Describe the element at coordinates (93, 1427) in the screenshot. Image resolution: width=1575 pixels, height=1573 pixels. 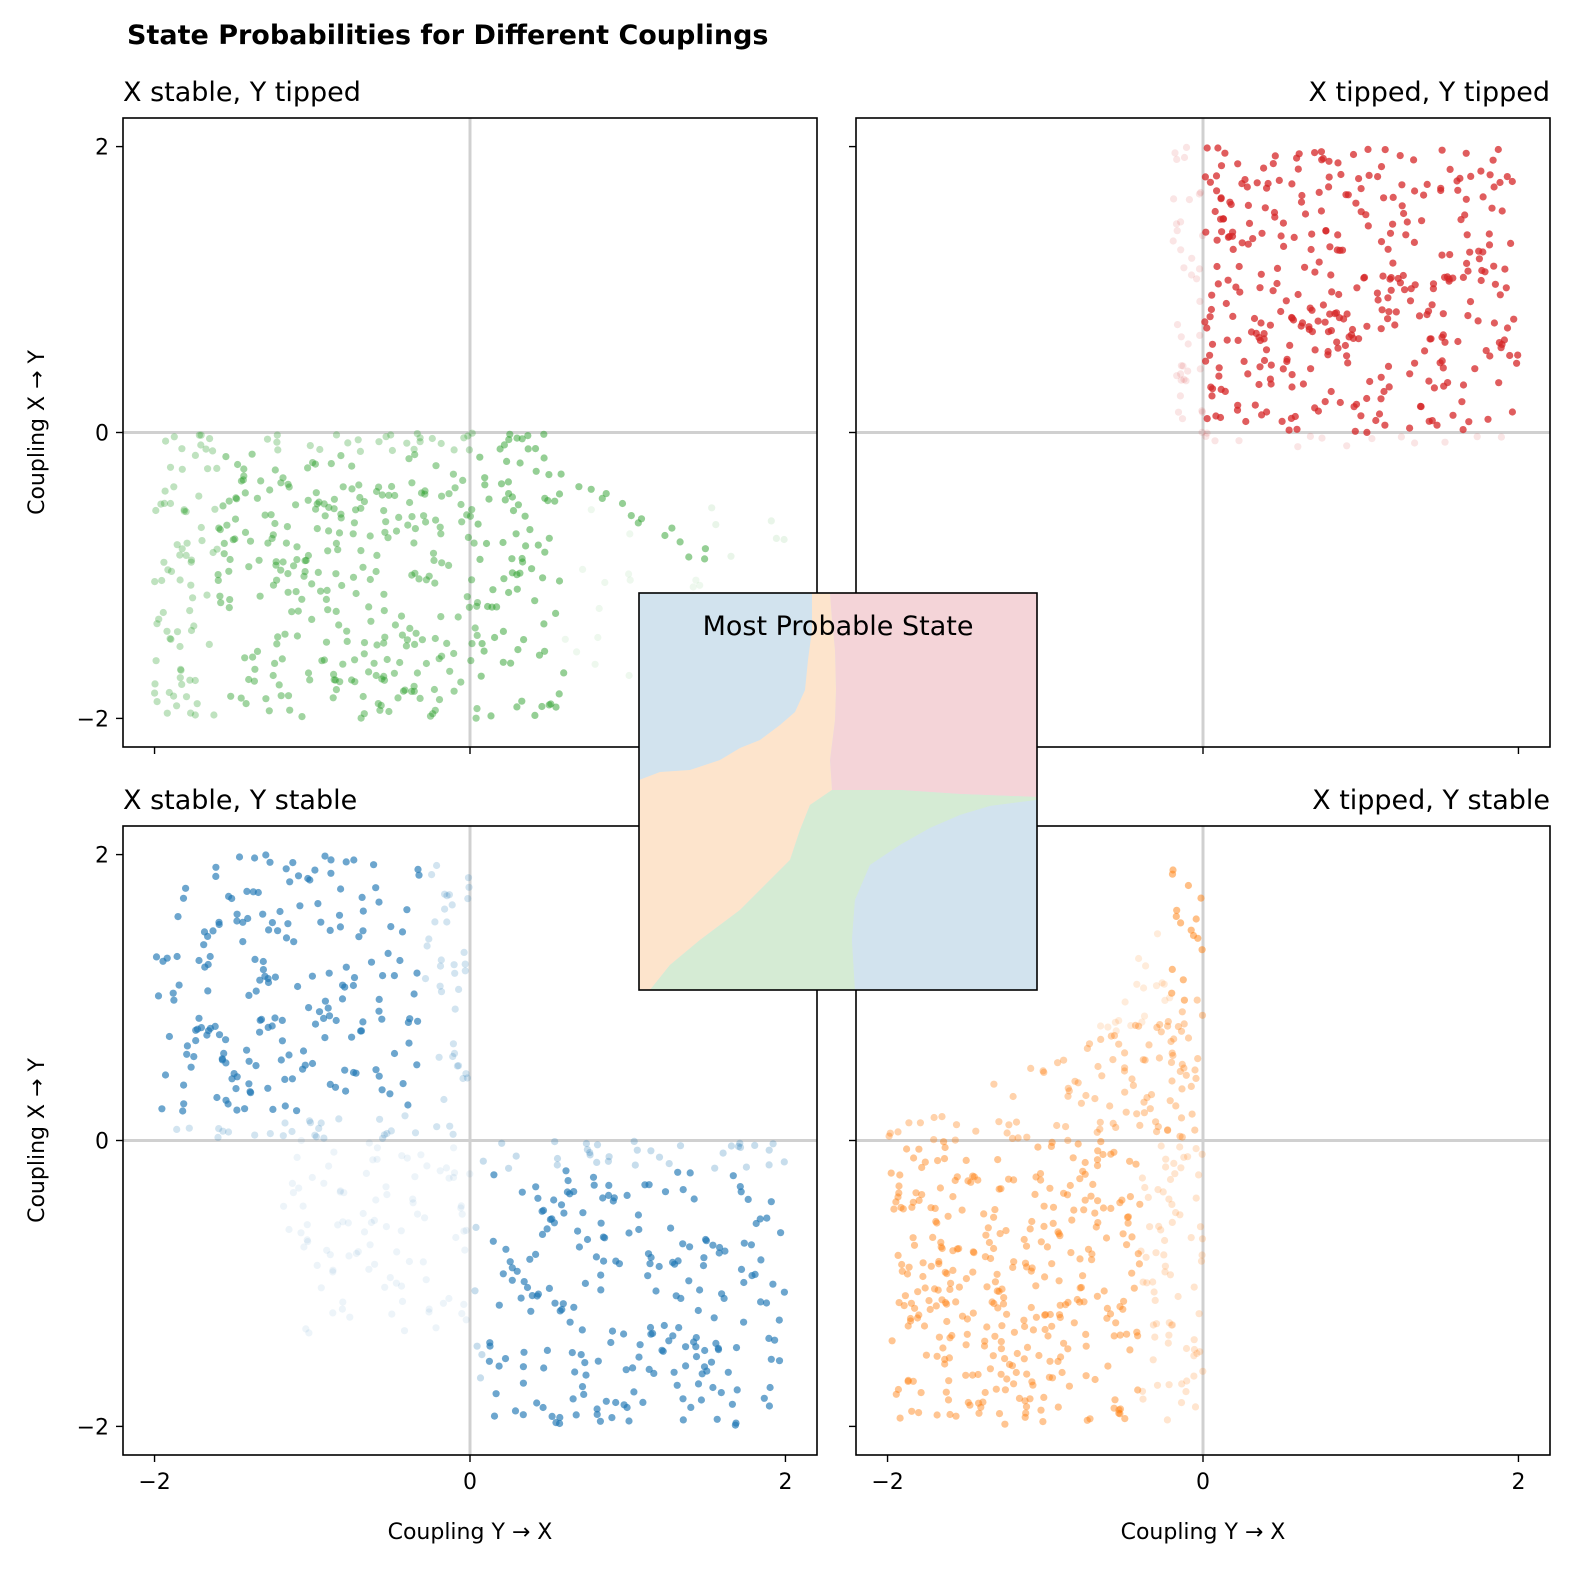
I see `y-tick-label: −2` at that location.